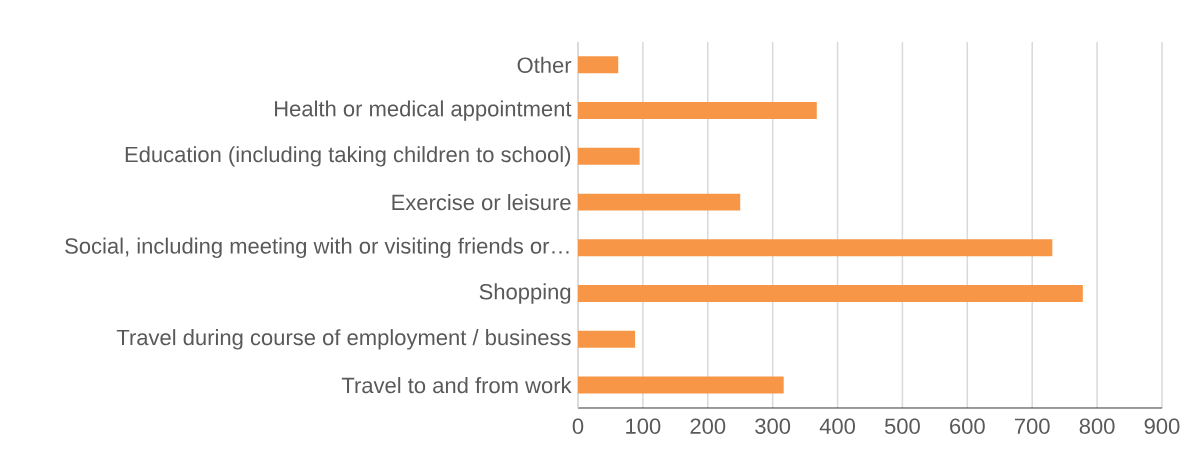 The width and height of the screenshot is (1200, 459). I want to click on x-tick-label: 0, so click(578, 426).